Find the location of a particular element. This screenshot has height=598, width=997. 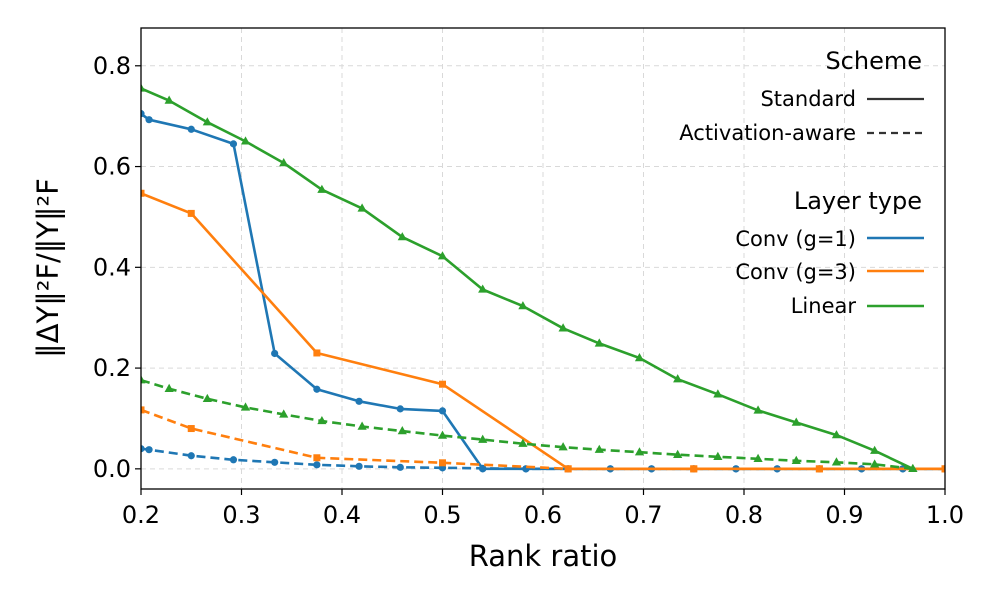

y-tick-label: 0.4 is located at coordinates (112, 267).